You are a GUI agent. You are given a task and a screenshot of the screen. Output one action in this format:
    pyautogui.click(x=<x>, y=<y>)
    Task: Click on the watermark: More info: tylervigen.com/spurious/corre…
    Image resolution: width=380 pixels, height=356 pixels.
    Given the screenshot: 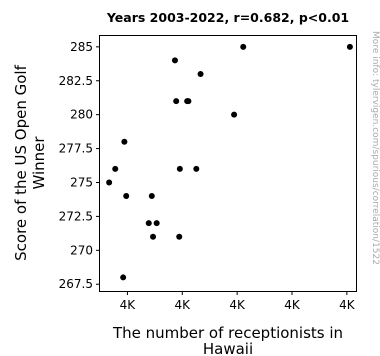 What is the action you would take?
    pyautogui.click(x=375, y=148)
    